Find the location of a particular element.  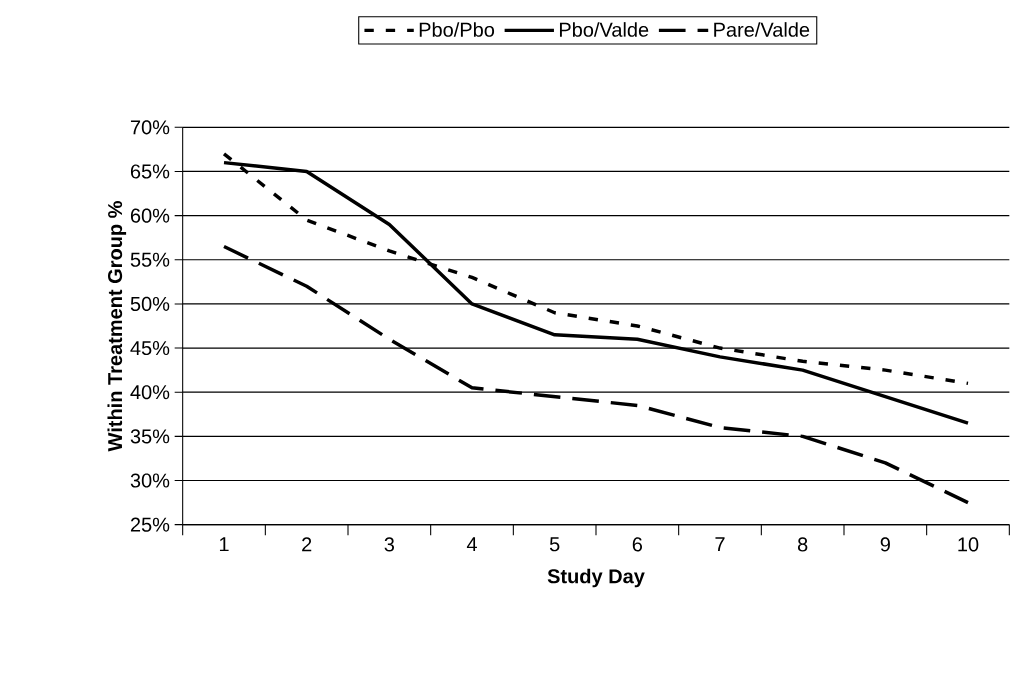

legend-label: Pare/Valde is located at coordinates (762, 29).